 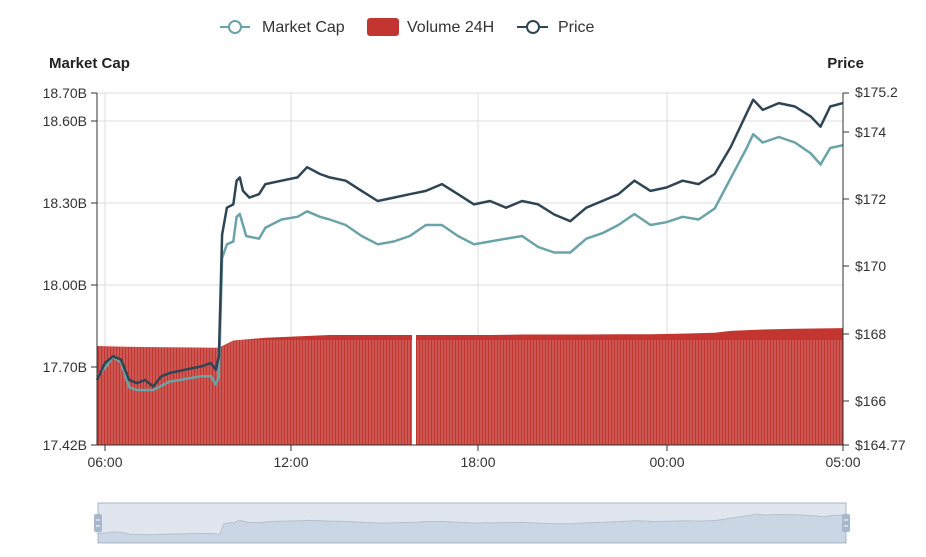 I want to click on y-left-tick-label: 18.60B, so click(x=65, y=121).